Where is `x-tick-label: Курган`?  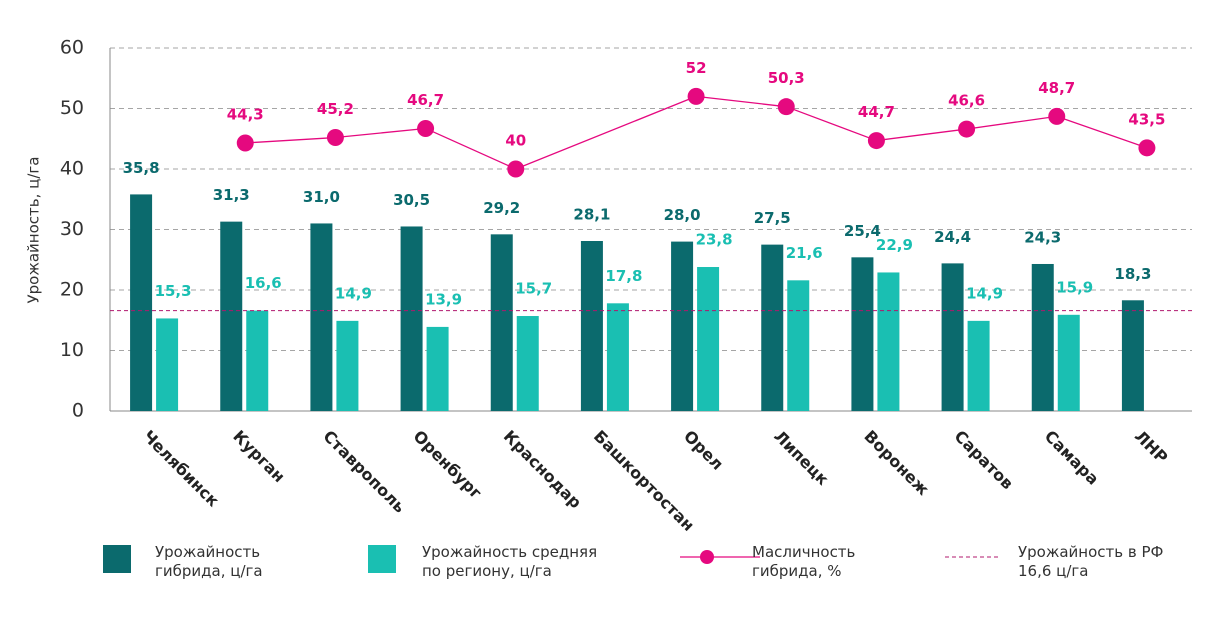
x-tick-label: Курган is located at coordinates (259, 457).